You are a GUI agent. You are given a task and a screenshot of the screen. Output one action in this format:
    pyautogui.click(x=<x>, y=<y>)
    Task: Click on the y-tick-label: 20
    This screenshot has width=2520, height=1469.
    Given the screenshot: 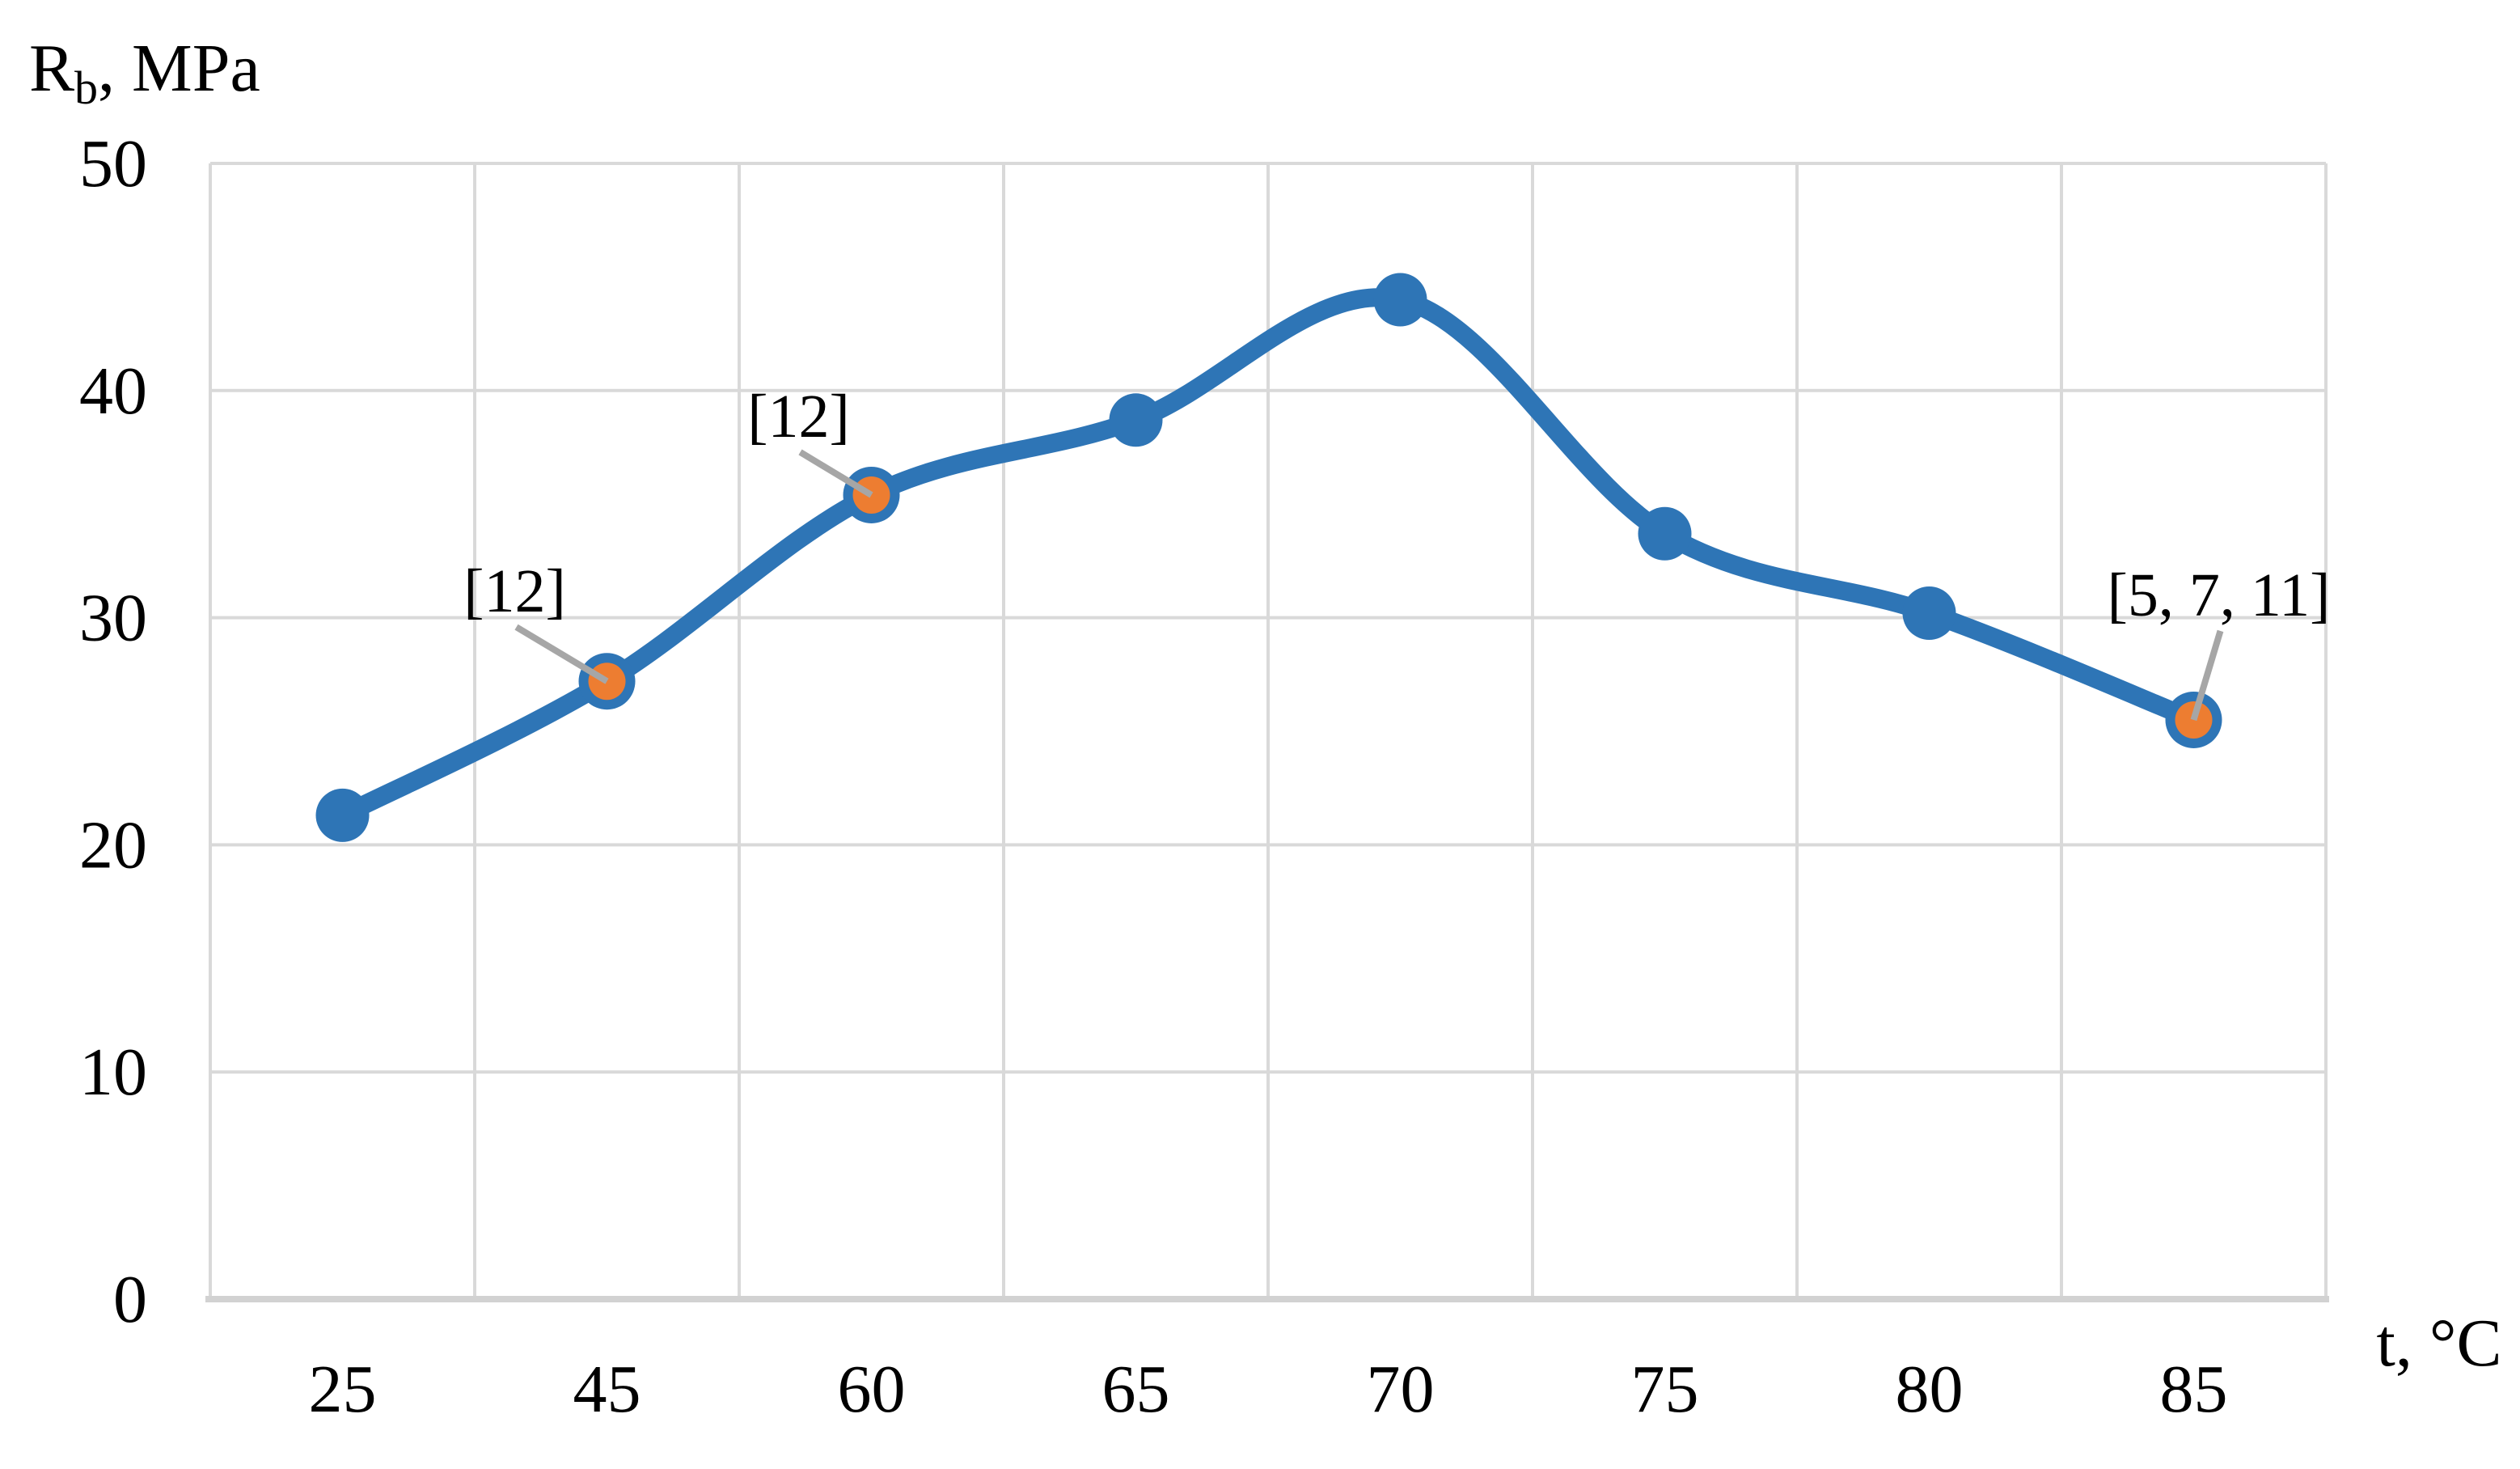 What is the action you would take?
    pyautogui.click(x=113, y=845)
    